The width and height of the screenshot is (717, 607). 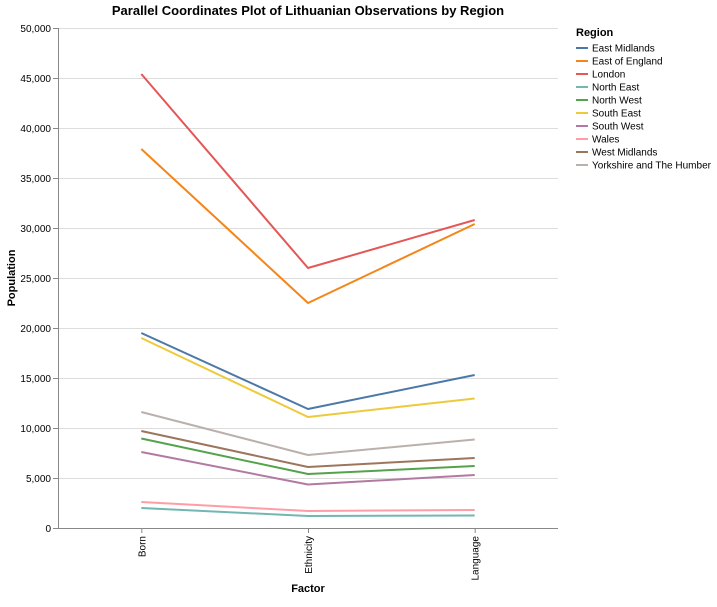 What do you see at coordinates (605, 140) in the screenshot?
I see `legend-item-label: Wales` at bounding box center [605, 140].